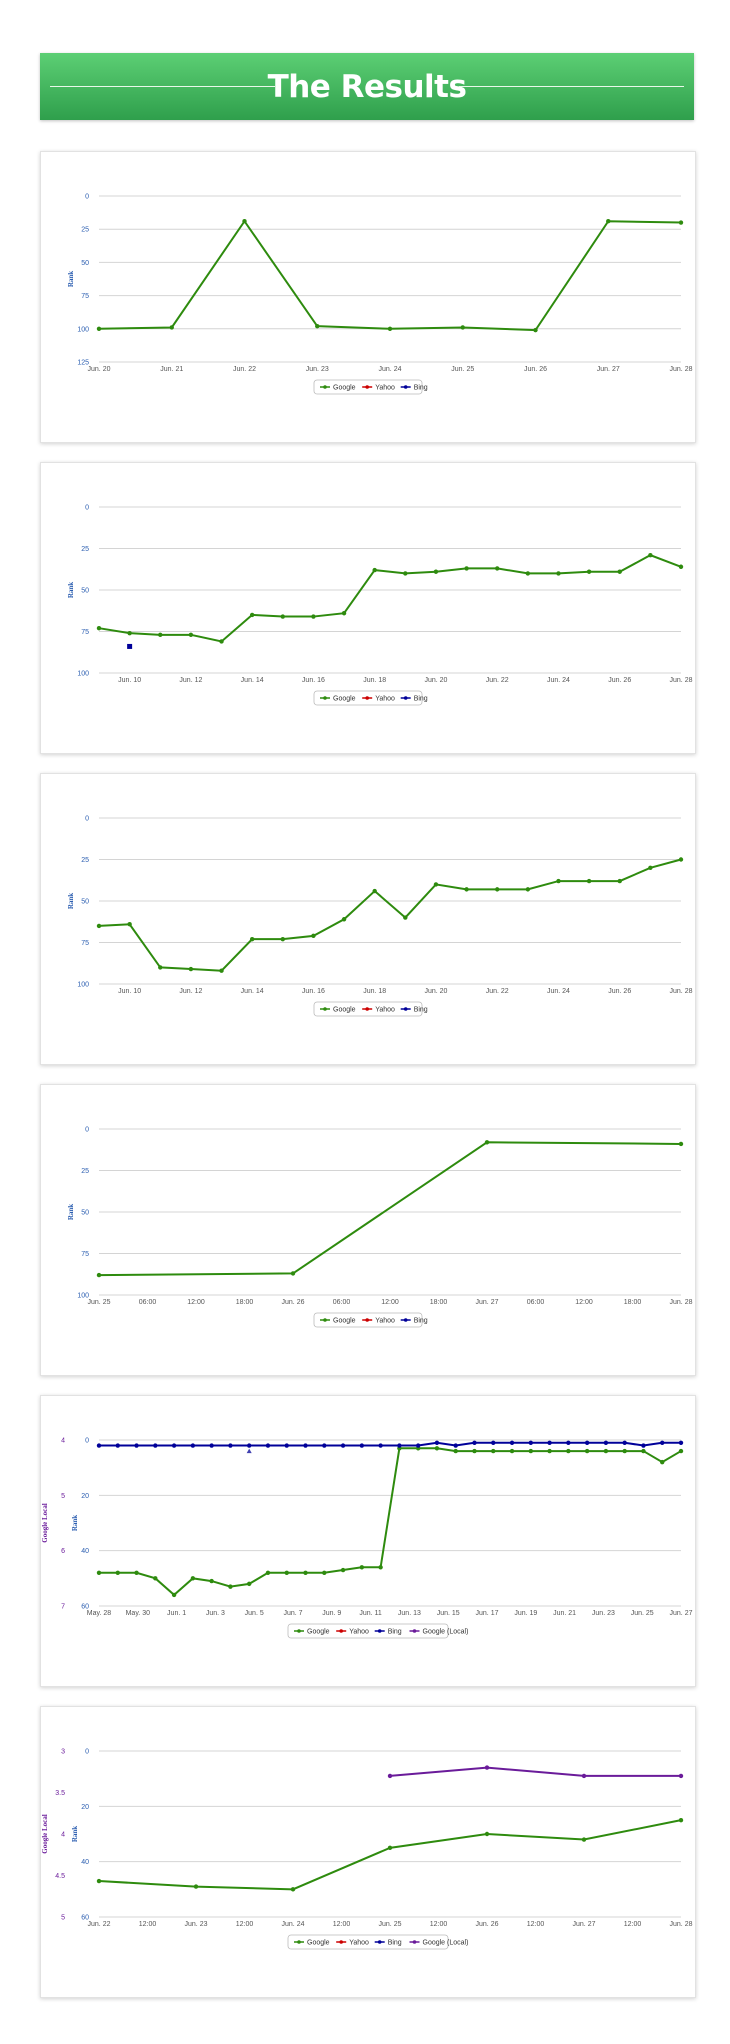 Image resolution: width=730 pixels, height=2044 pixels. What do you see at coordinates (63, 1607) in the screenshot?
I see `y2-tick-label: 7` at bounding box center [63, 1607].